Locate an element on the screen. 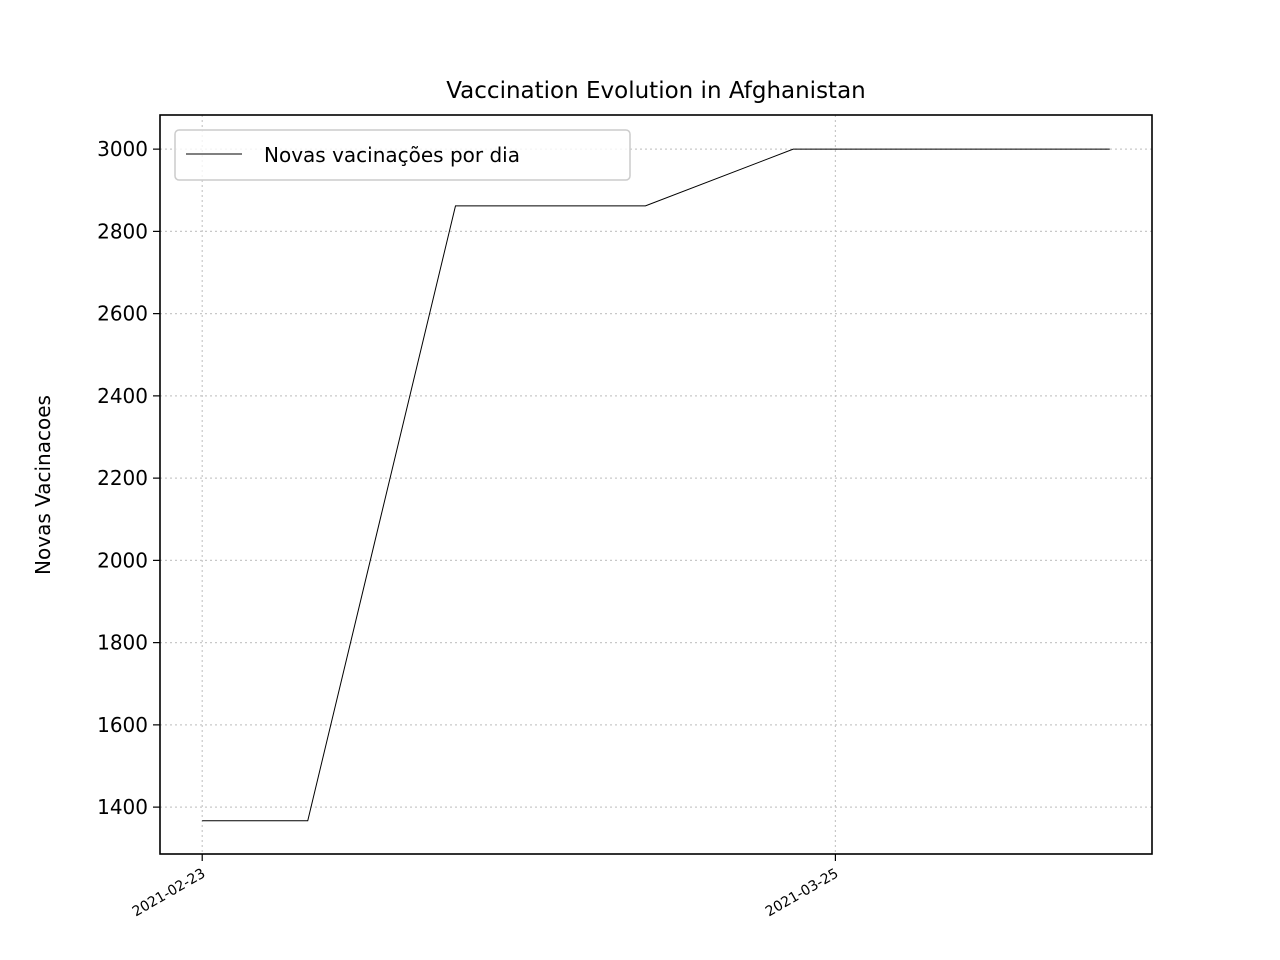  chart-title: Vaccination Evolution in Afghanistan is located at coordinates (656, 91).